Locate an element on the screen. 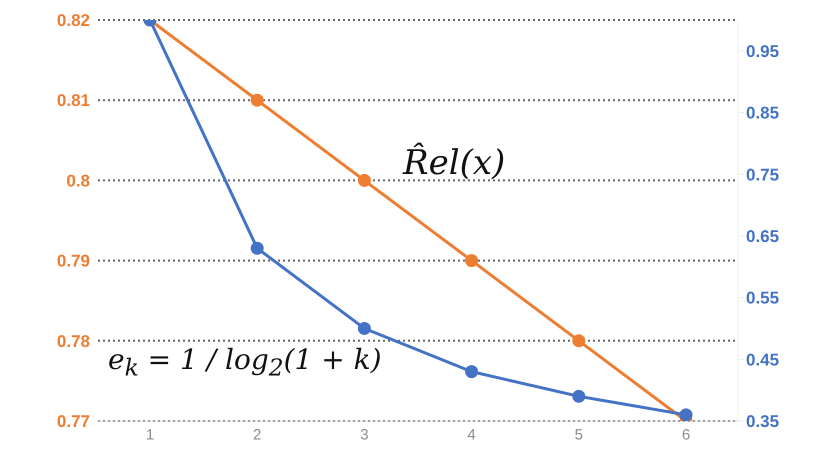 Image resolution: width=836 pixels, height=474 pixels. y2-tick-label: 0.35 is located at coordinates (763, 422).